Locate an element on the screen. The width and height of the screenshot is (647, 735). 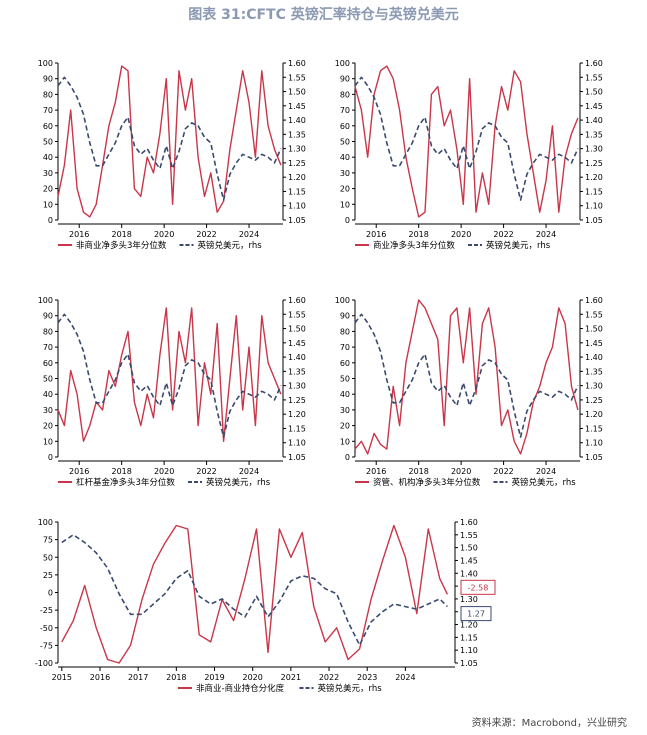
legend-label-positioning: 商业净多头3年分位数 is located at coordinates (414, 245).